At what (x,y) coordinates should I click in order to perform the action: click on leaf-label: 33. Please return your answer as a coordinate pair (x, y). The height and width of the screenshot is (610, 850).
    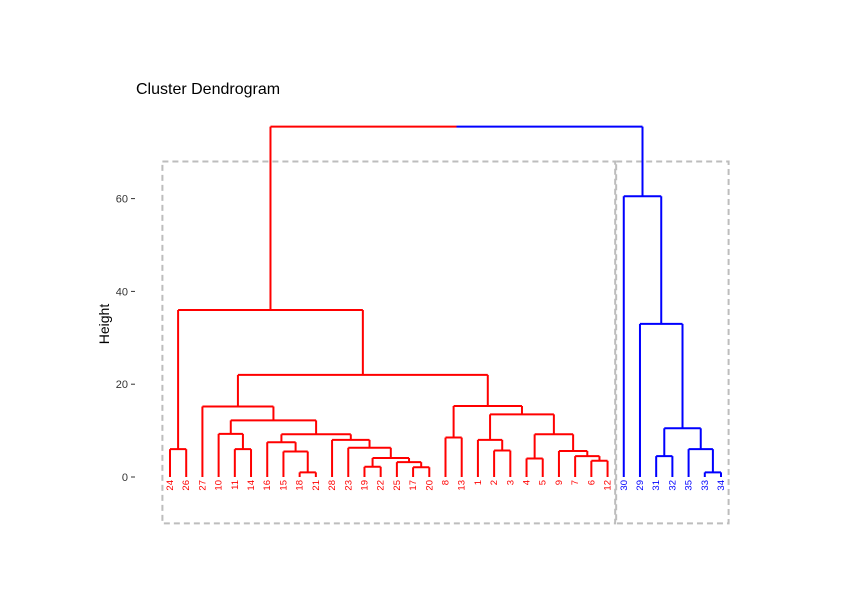
    Looking at the image, I should click on (705, 485).